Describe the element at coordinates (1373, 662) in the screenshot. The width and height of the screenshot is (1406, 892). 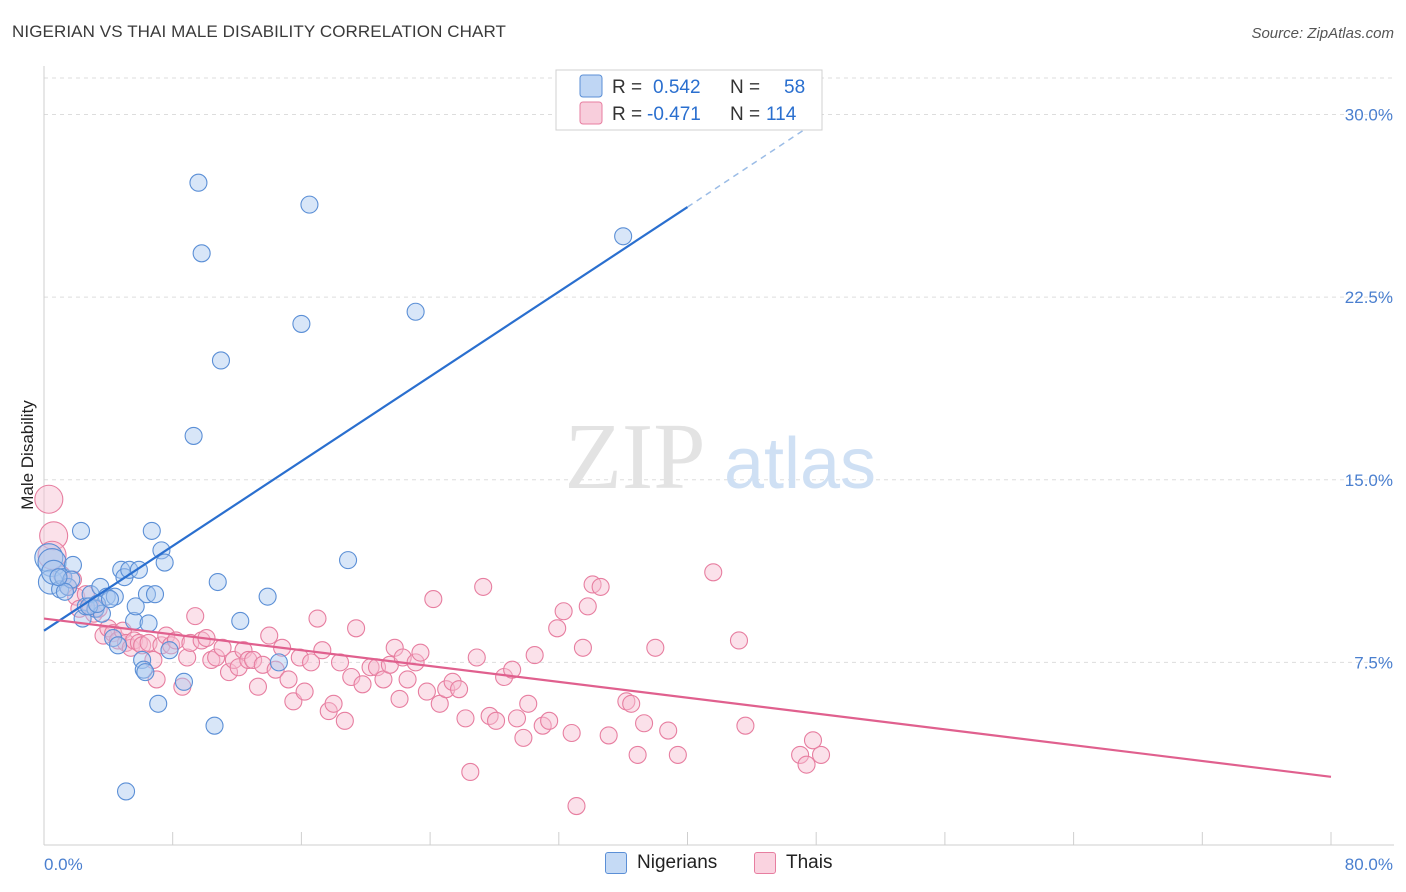
I see `y-tick-label-0: 7.5%` at that location.